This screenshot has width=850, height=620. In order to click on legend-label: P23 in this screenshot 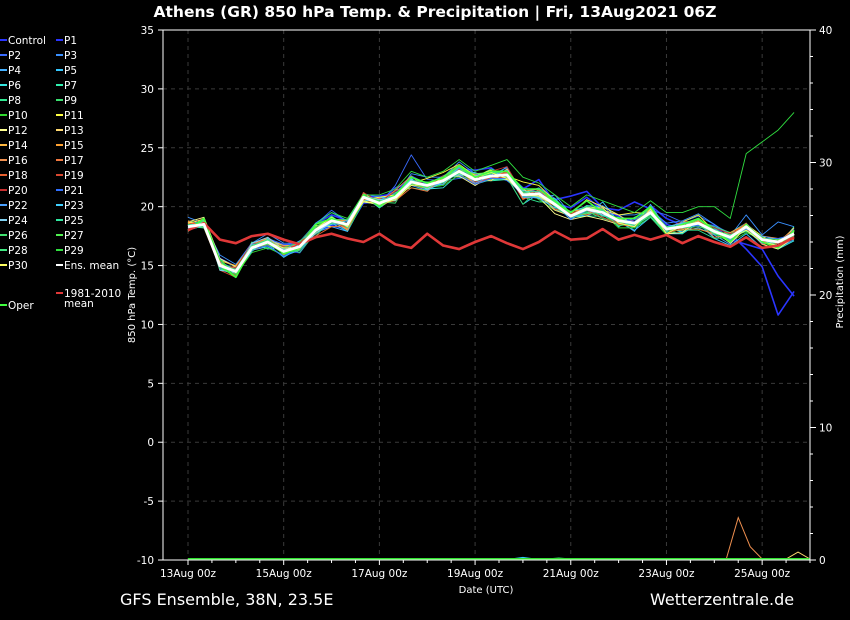, I will do `click(74, 206)`.